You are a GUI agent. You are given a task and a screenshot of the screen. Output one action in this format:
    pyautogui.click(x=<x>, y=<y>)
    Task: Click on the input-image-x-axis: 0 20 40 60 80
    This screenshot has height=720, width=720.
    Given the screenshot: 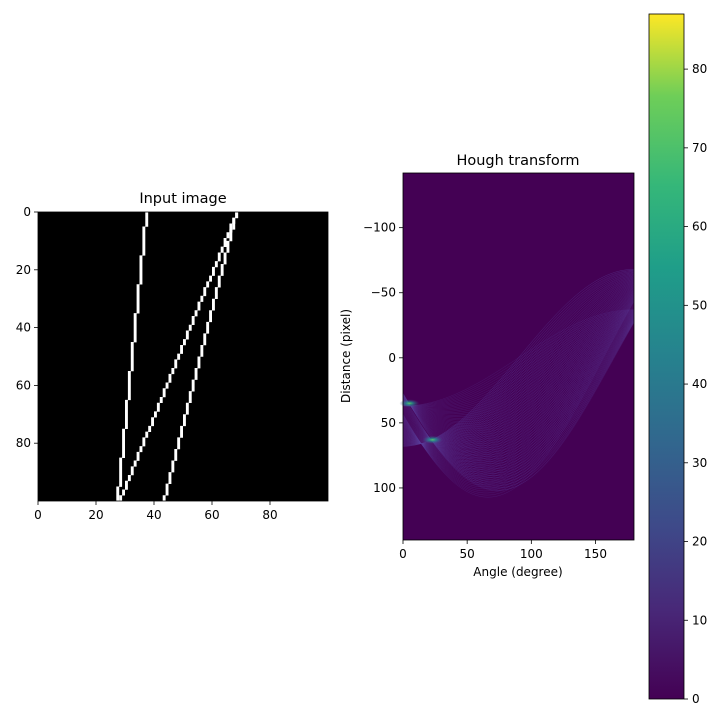 What is the action you would take?
    pyautogui.click(x=156, y=511)
    